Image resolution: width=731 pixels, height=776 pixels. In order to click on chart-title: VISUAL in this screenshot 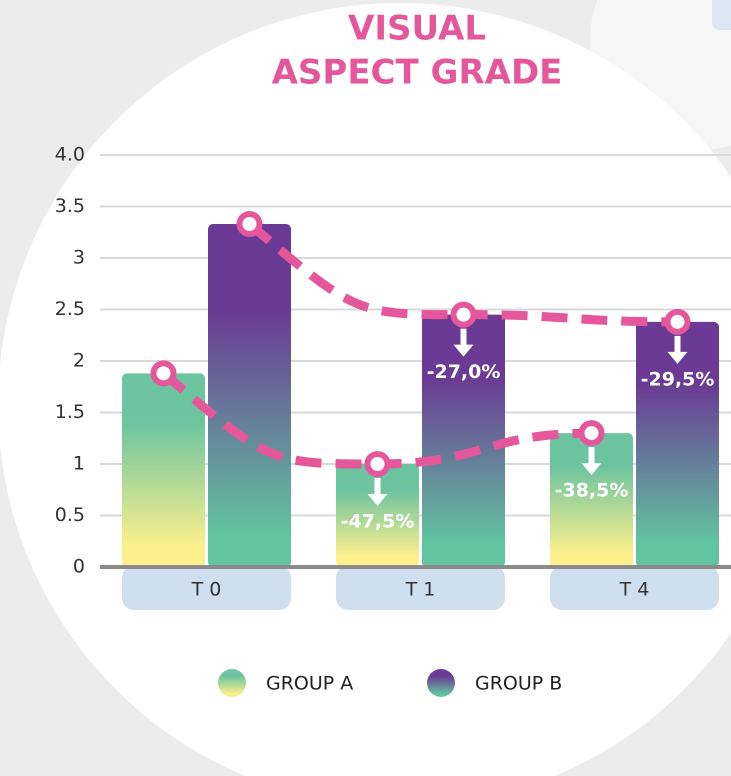, I will do `click(417, 29)`.